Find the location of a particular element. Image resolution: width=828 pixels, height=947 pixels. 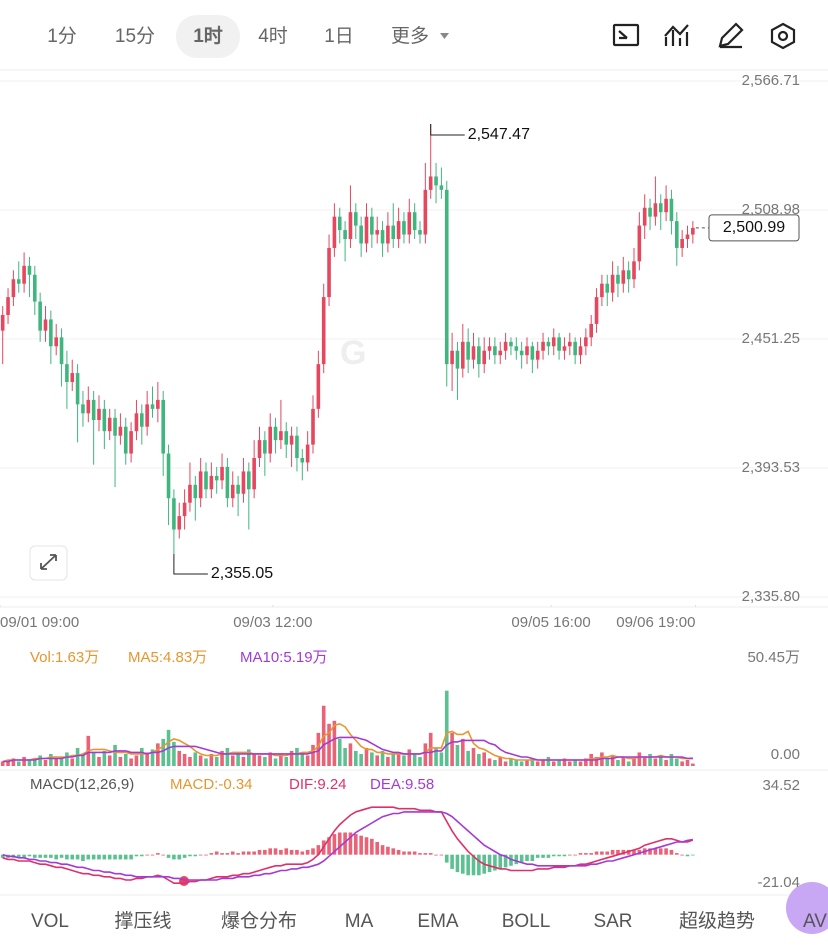

indicator-tab: MA is located at coordinates (359, 921).